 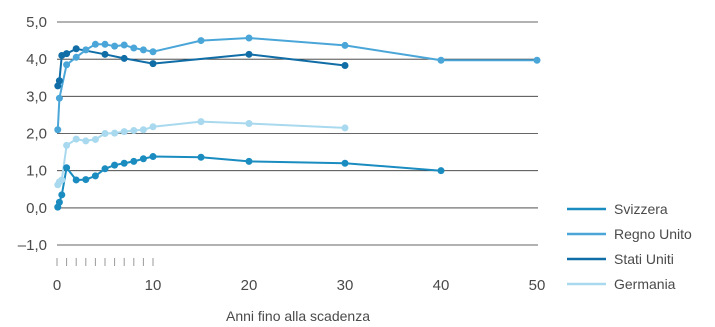 I want to click on y-tick-label: 0,0, so click(x=36, y=208).